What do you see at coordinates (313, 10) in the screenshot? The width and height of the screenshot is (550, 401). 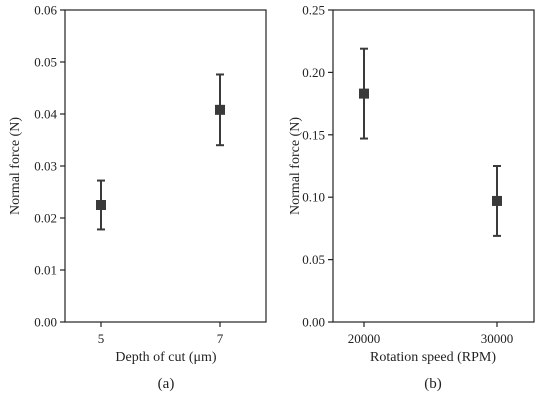 I see `panel-b-y-tick-label: 0.25` at bounding box center [313, 10].